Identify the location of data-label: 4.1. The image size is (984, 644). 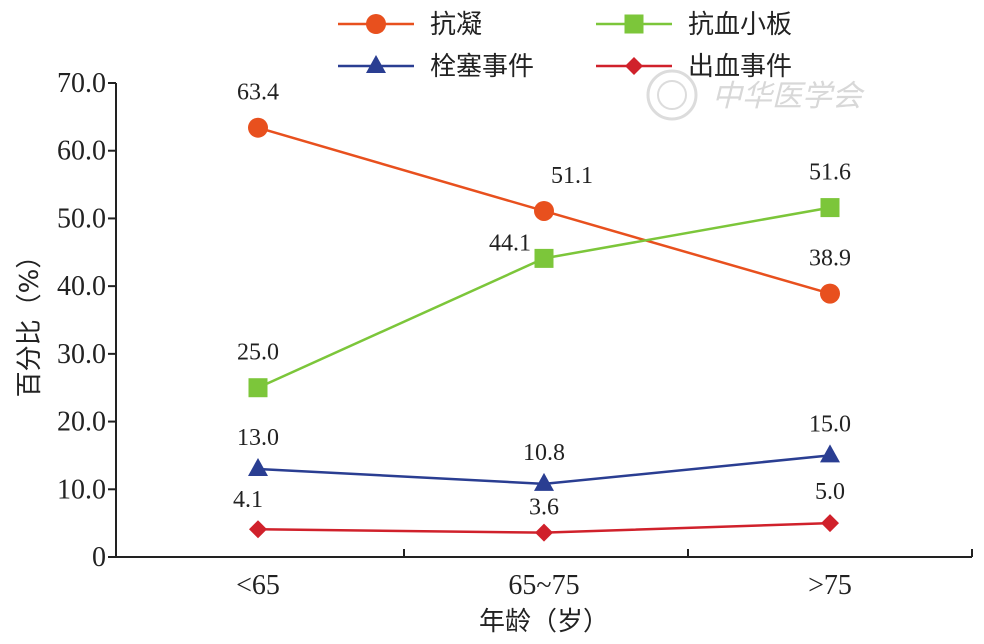
(248, 500).